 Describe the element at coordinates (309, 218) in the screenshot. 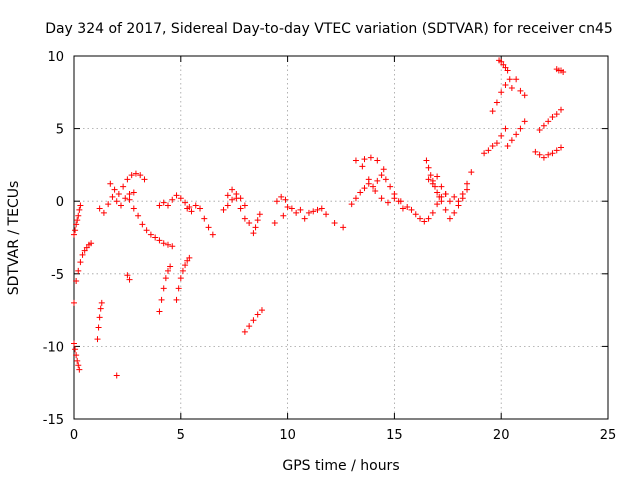

I see `series-arc19` at that location.